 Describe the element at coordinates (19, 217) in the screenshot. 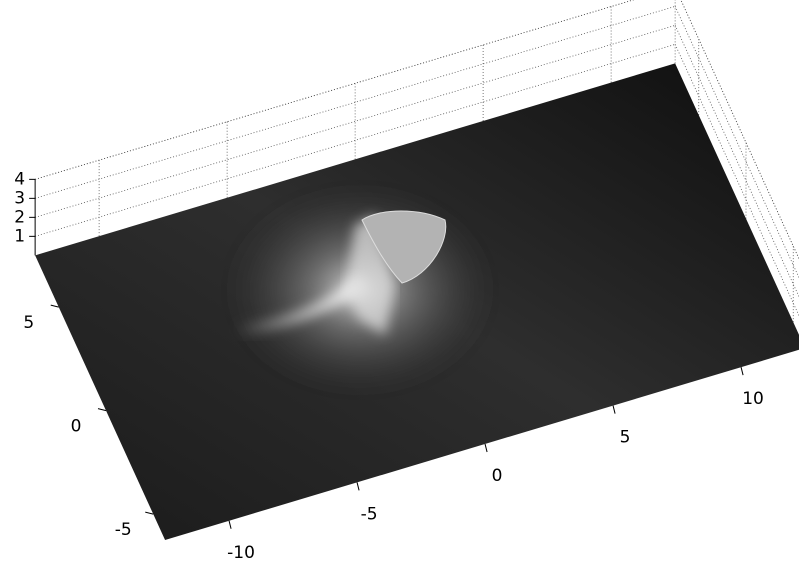

I see `z-tick-label: 2` at that location.